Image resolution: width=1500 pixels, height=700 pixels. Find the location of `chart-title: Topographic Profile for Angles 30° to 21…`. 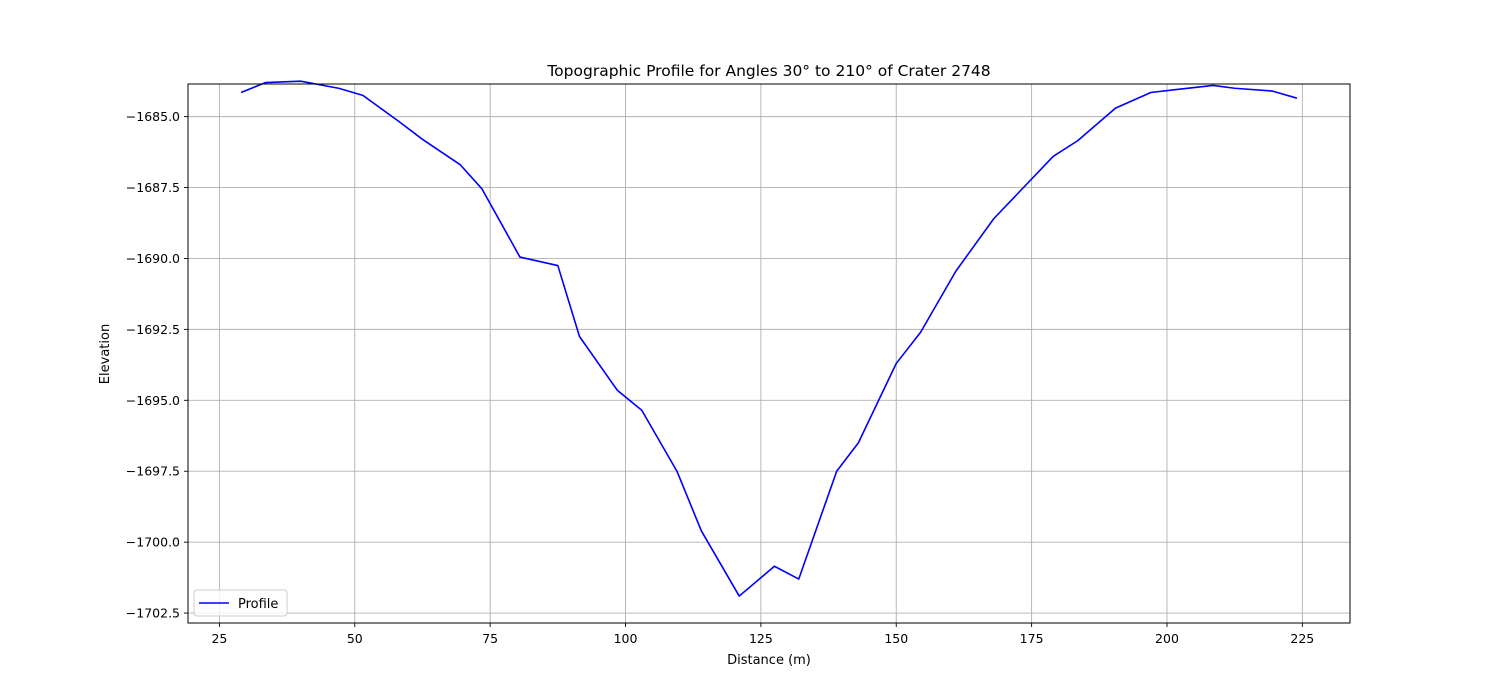

chart-title: Topographic Profile for Angles 30° to 21… is located at coordinates (768, 71).